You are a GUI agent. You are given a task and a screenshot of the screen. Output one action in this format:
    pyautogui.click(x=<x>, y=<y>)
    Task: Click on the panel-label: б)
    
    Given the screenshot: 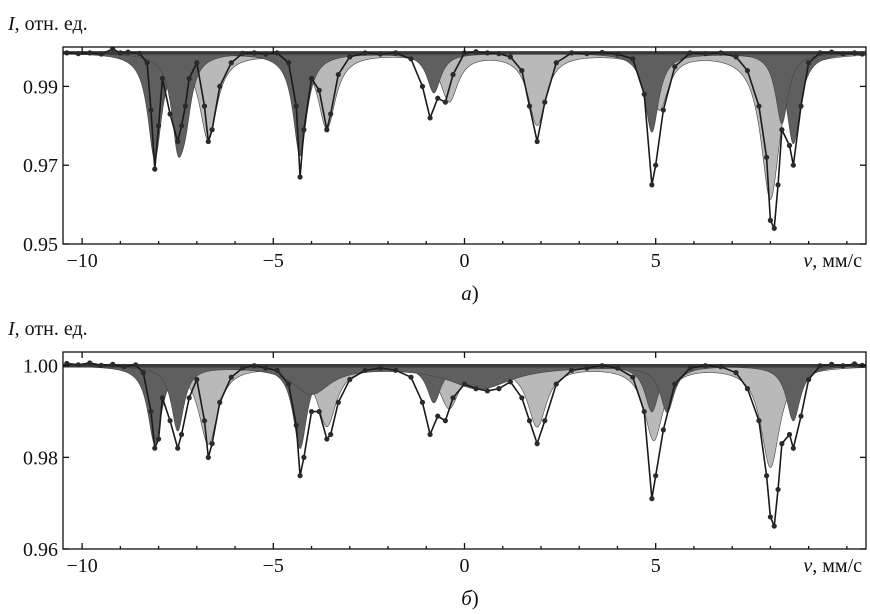 What is the action you would take?
    pyautogui.click(x=470, y=598)
    